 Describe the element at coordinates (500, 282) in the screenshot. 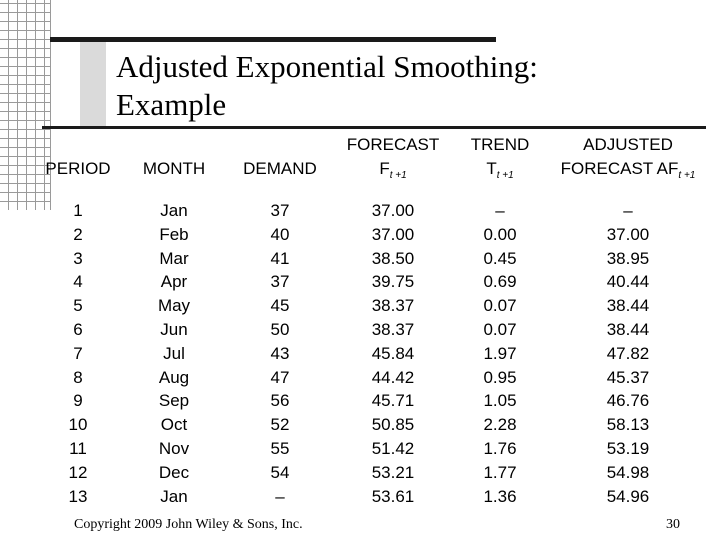

I see `table-cell: 0.69` at that location.